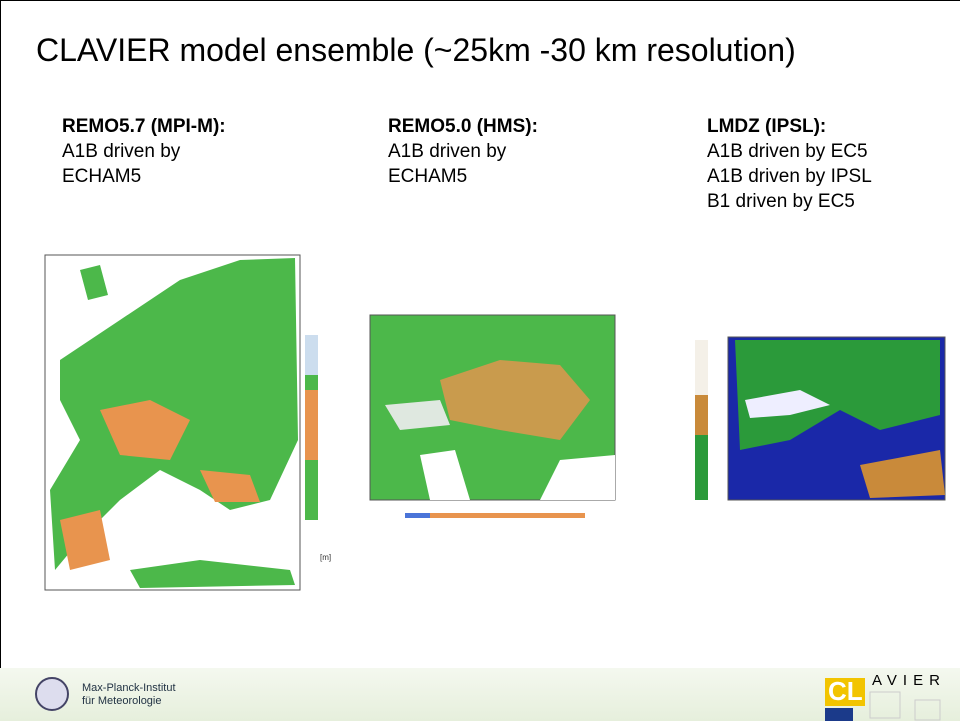 Image resolution: width=960 pixels, height=721 pixels. What do you see at coordinates (52, 694) in the screenshot?
I see `institute-logo` at bounding box center [52, 694].